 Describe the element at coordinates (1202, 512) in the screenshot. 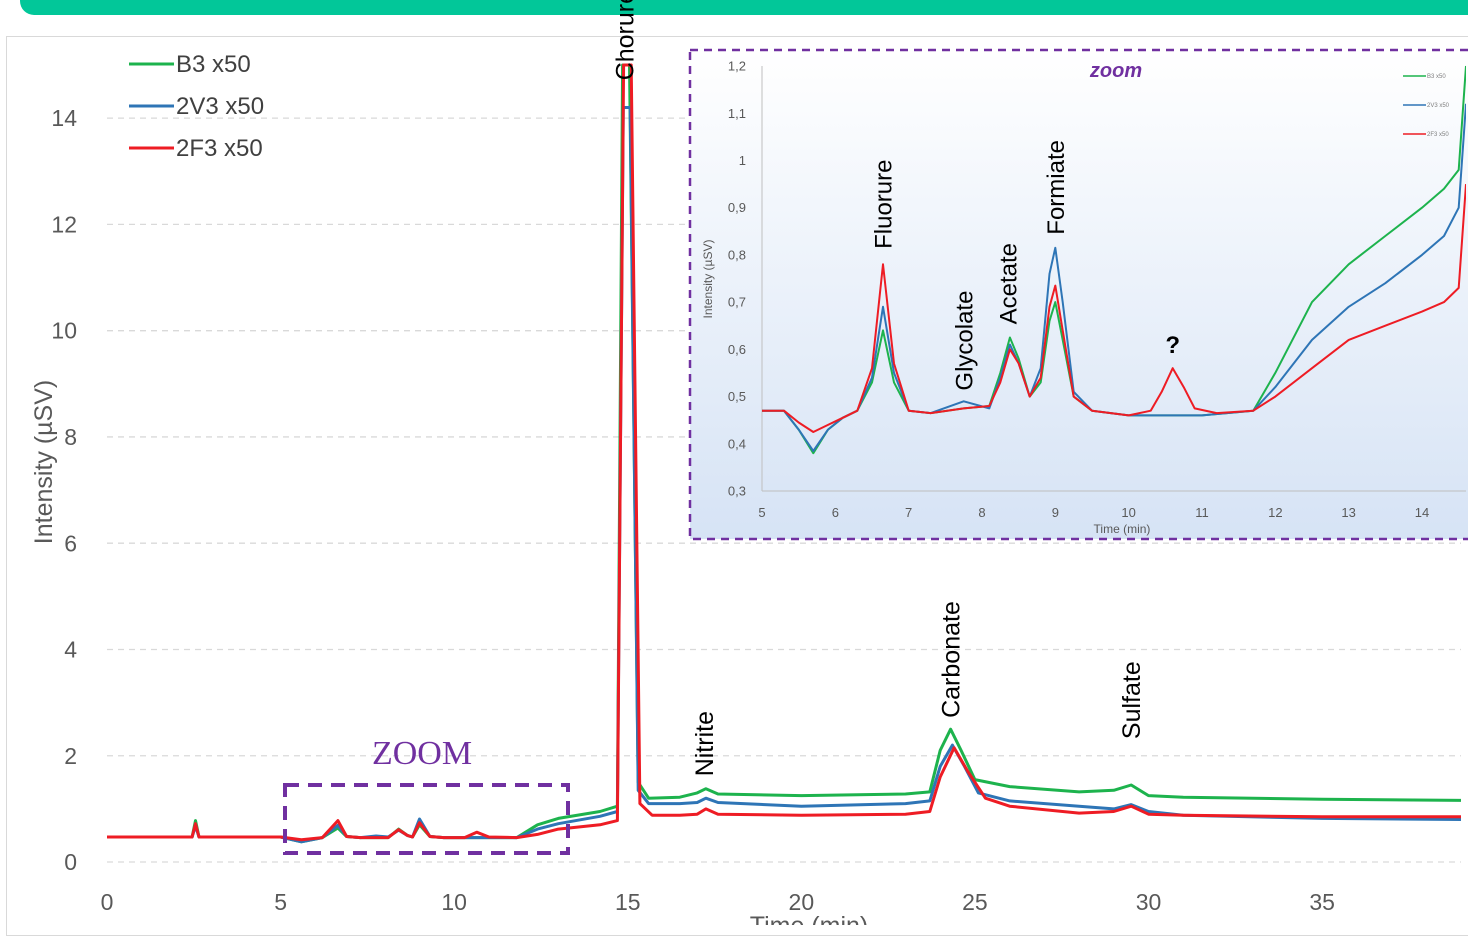

I see `x-tick-label: 11` at that location.